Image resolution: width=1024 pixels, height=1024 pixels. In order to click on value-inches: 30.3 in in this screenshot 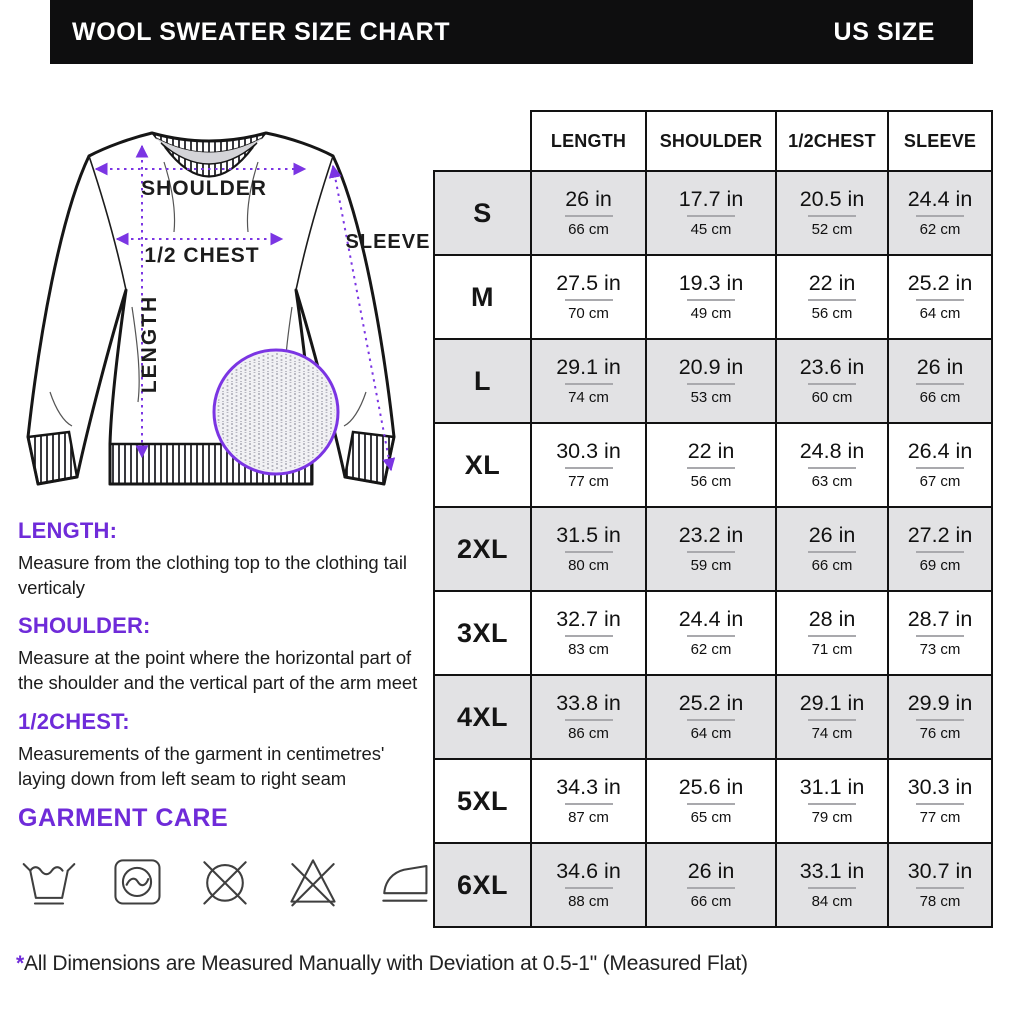, I will do `click(588, 450)`.